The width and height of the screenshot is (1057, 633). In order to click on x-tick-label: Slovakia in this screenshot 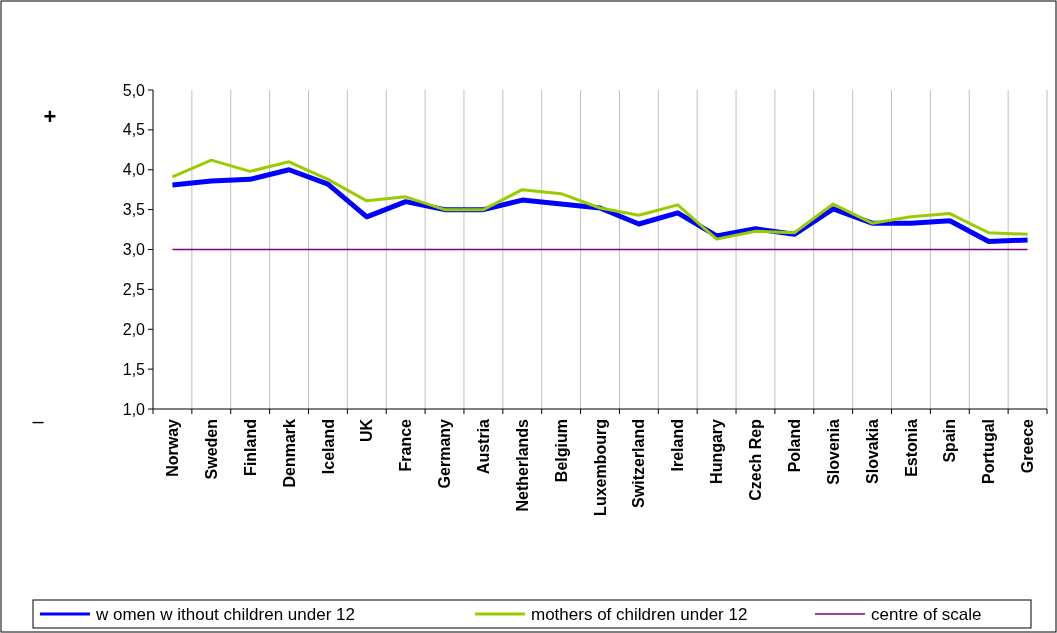, I will do `click(872, 451)`.